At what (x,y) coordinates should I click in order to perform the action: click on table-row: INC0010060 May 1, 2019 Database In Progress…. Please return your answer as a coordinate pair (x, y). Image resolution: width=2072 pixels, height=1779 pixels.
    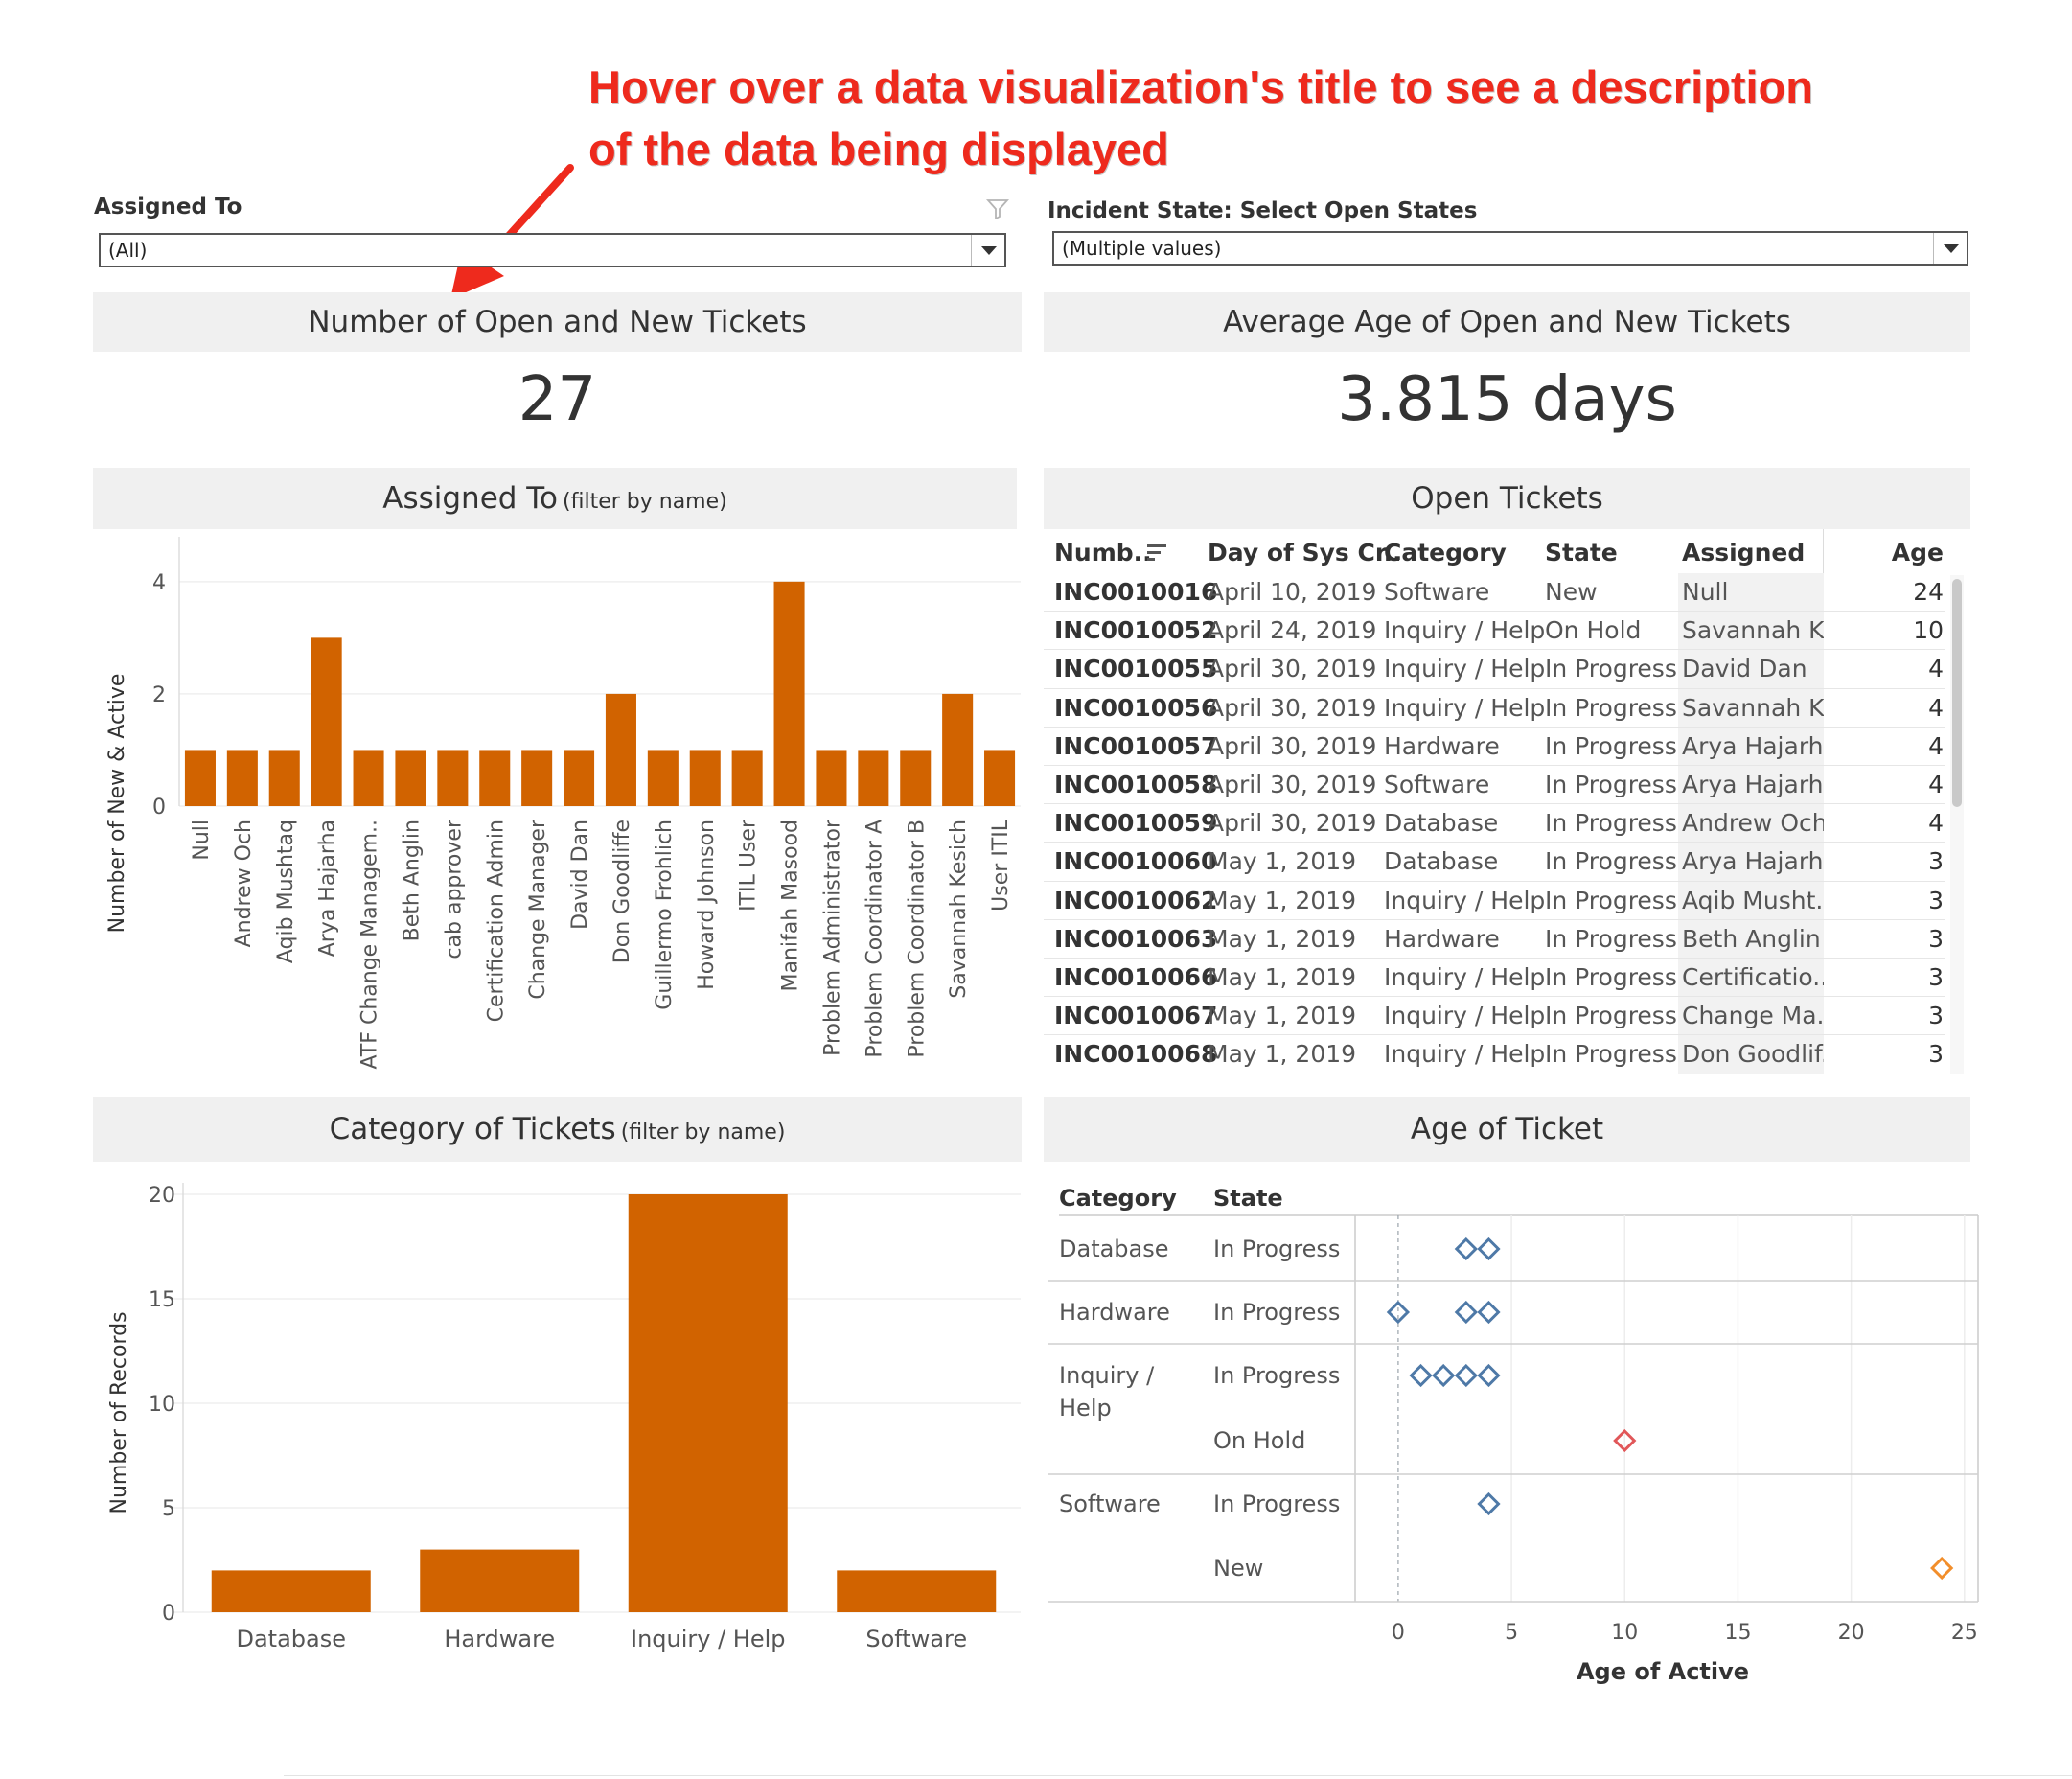
    Looking at the image, I should click on (1494, 862).